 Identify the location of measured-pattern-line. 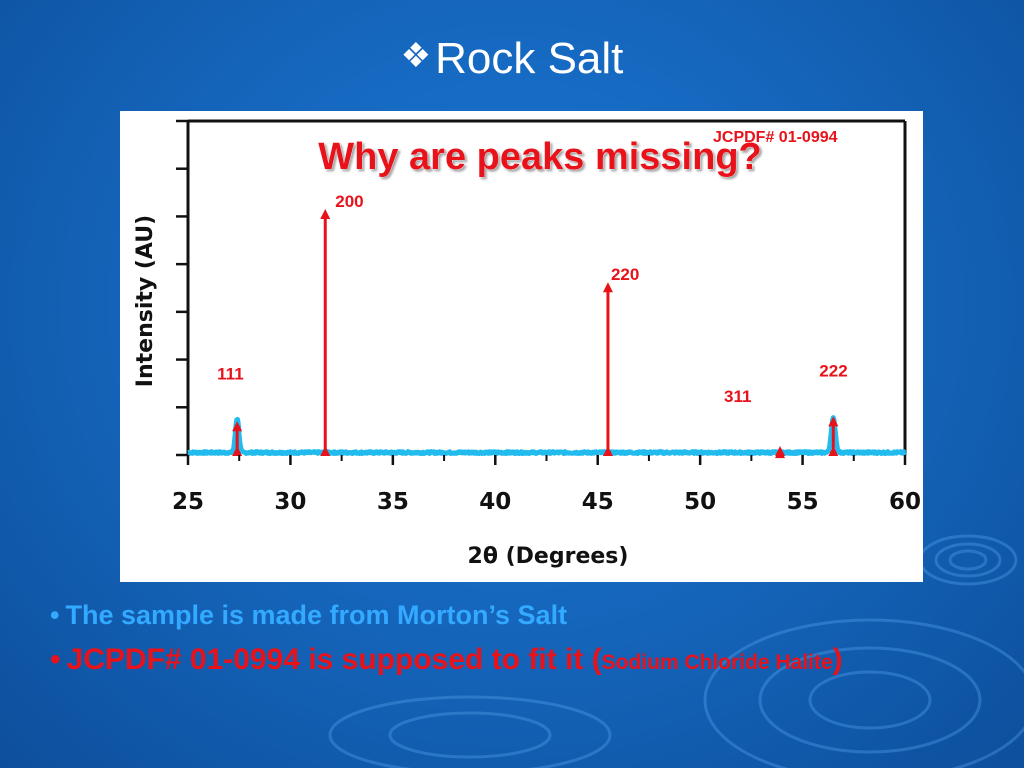
(546, 435).